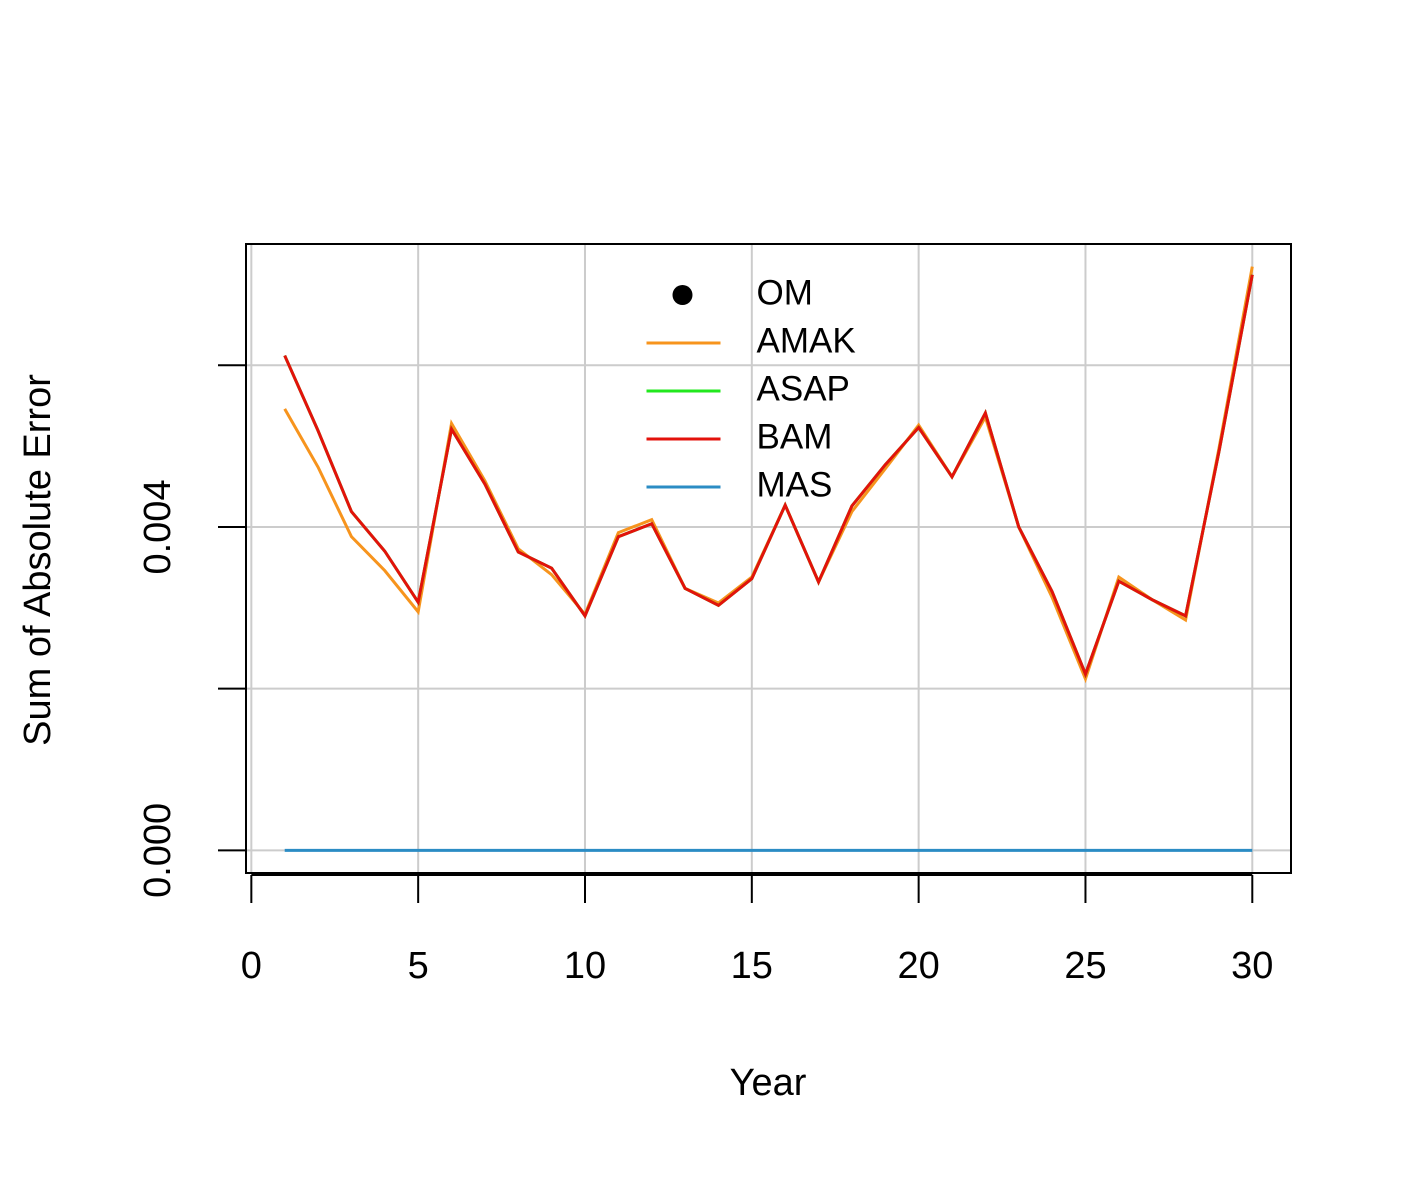  I want to click on legend-label: BAM, so click(795, 436).